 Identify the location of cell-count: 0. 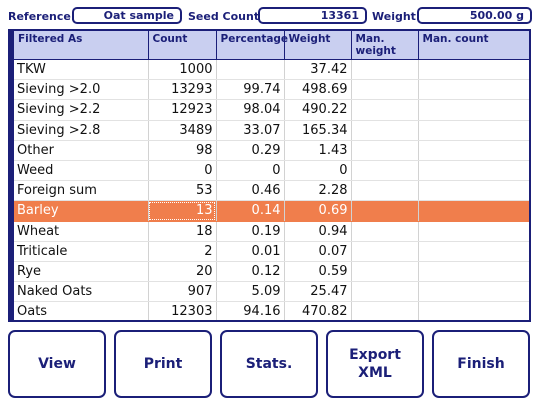
(182, 171).